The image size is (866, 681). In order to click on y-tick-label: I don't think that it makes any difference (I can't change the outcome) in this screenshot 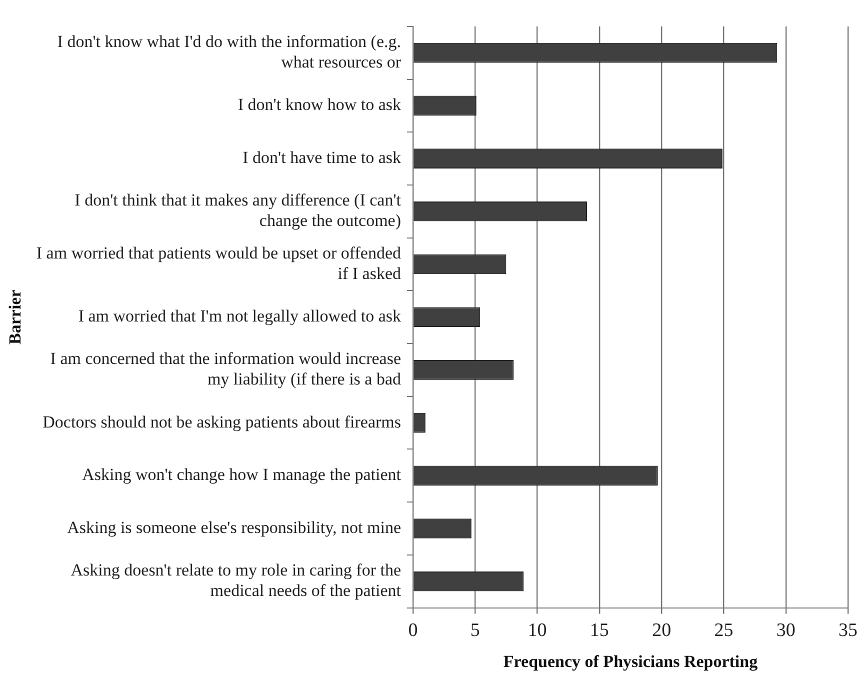, I will do `click(238, 210)`.